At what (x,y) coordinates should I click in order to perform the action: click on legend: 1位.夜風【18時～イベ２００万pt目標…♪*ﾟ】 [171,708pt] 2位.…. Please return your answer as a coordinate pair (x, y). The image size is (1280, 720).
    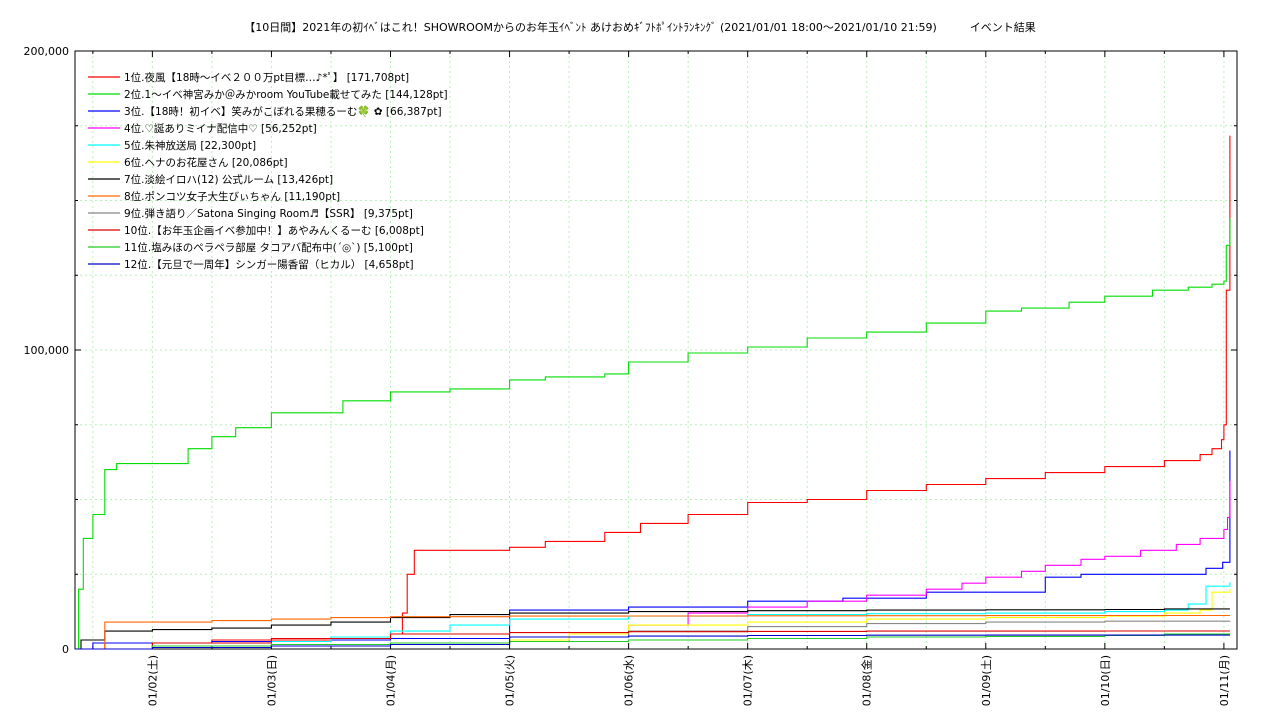
    Looking at the image, I should click on (268, 171).